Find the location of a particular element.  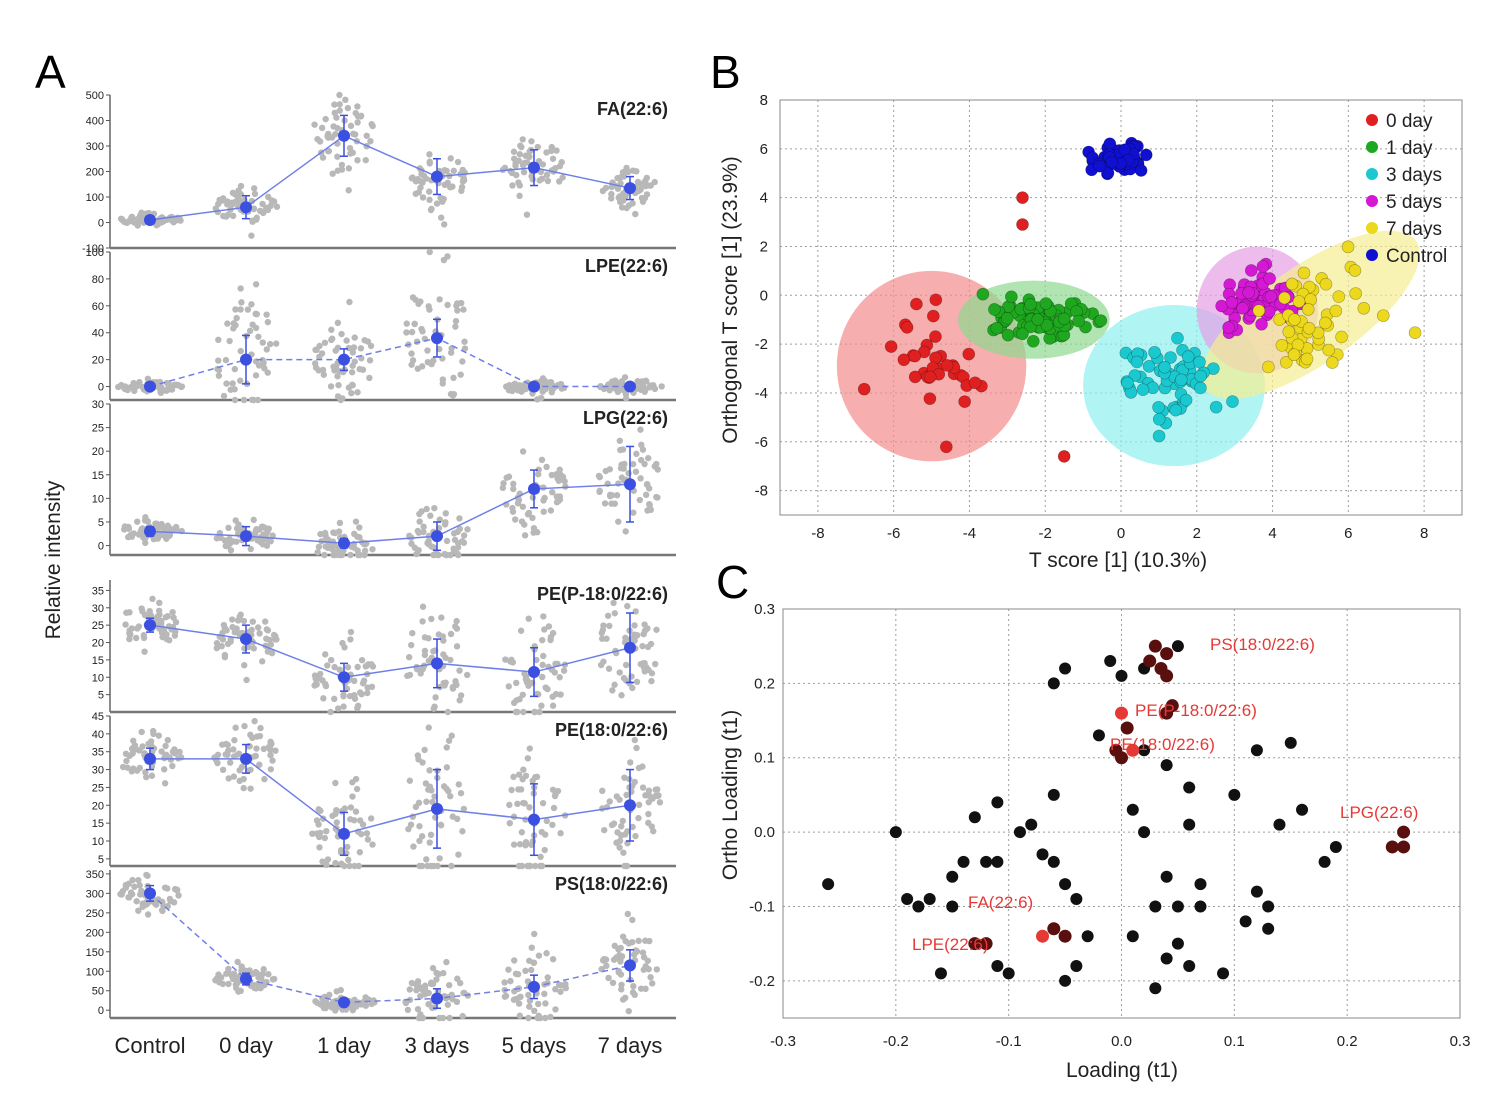

x-tick-label: 4 is located at coordinates (1272, 533).